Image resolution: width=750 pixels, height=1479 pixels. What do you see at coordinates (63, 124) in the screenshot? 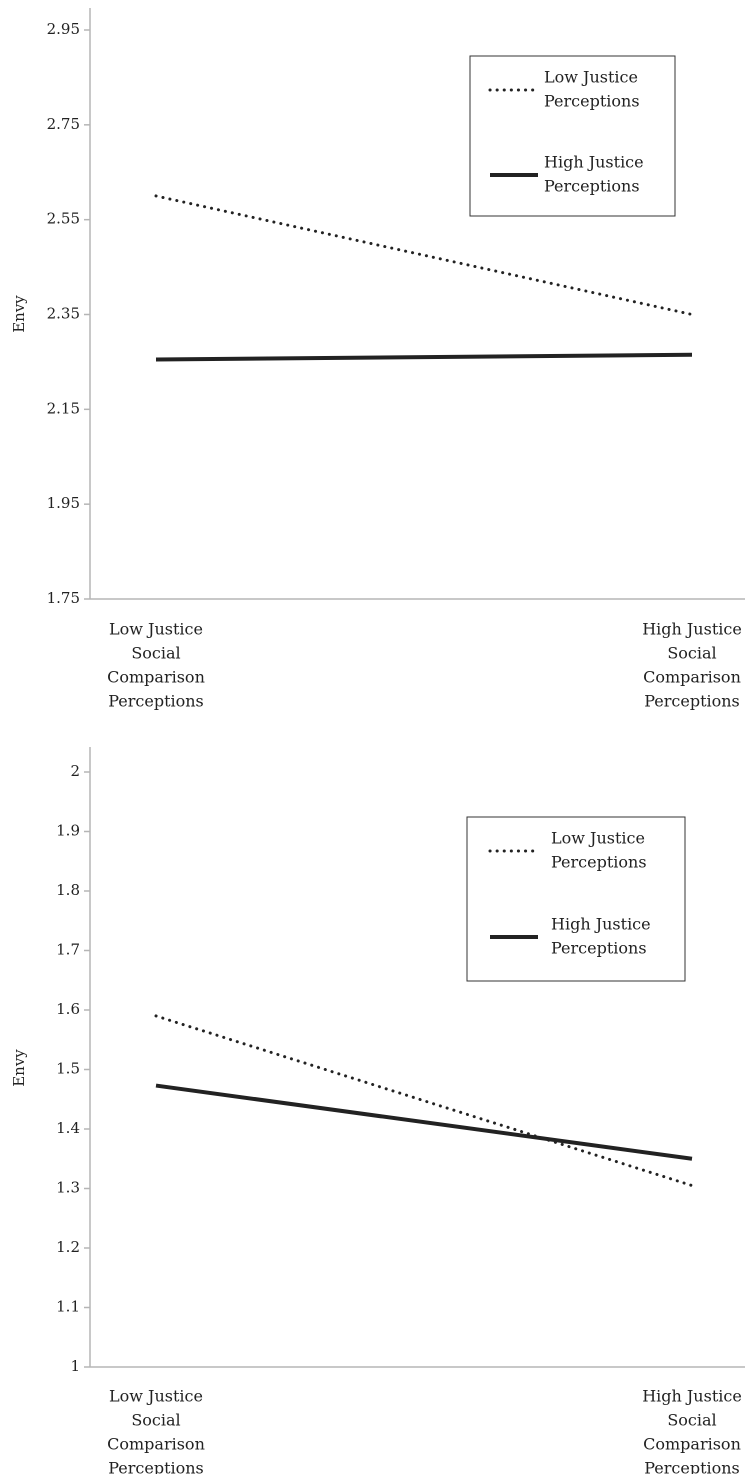
I see `y-tick-label: 2.75` at bounding box center [63, 124].